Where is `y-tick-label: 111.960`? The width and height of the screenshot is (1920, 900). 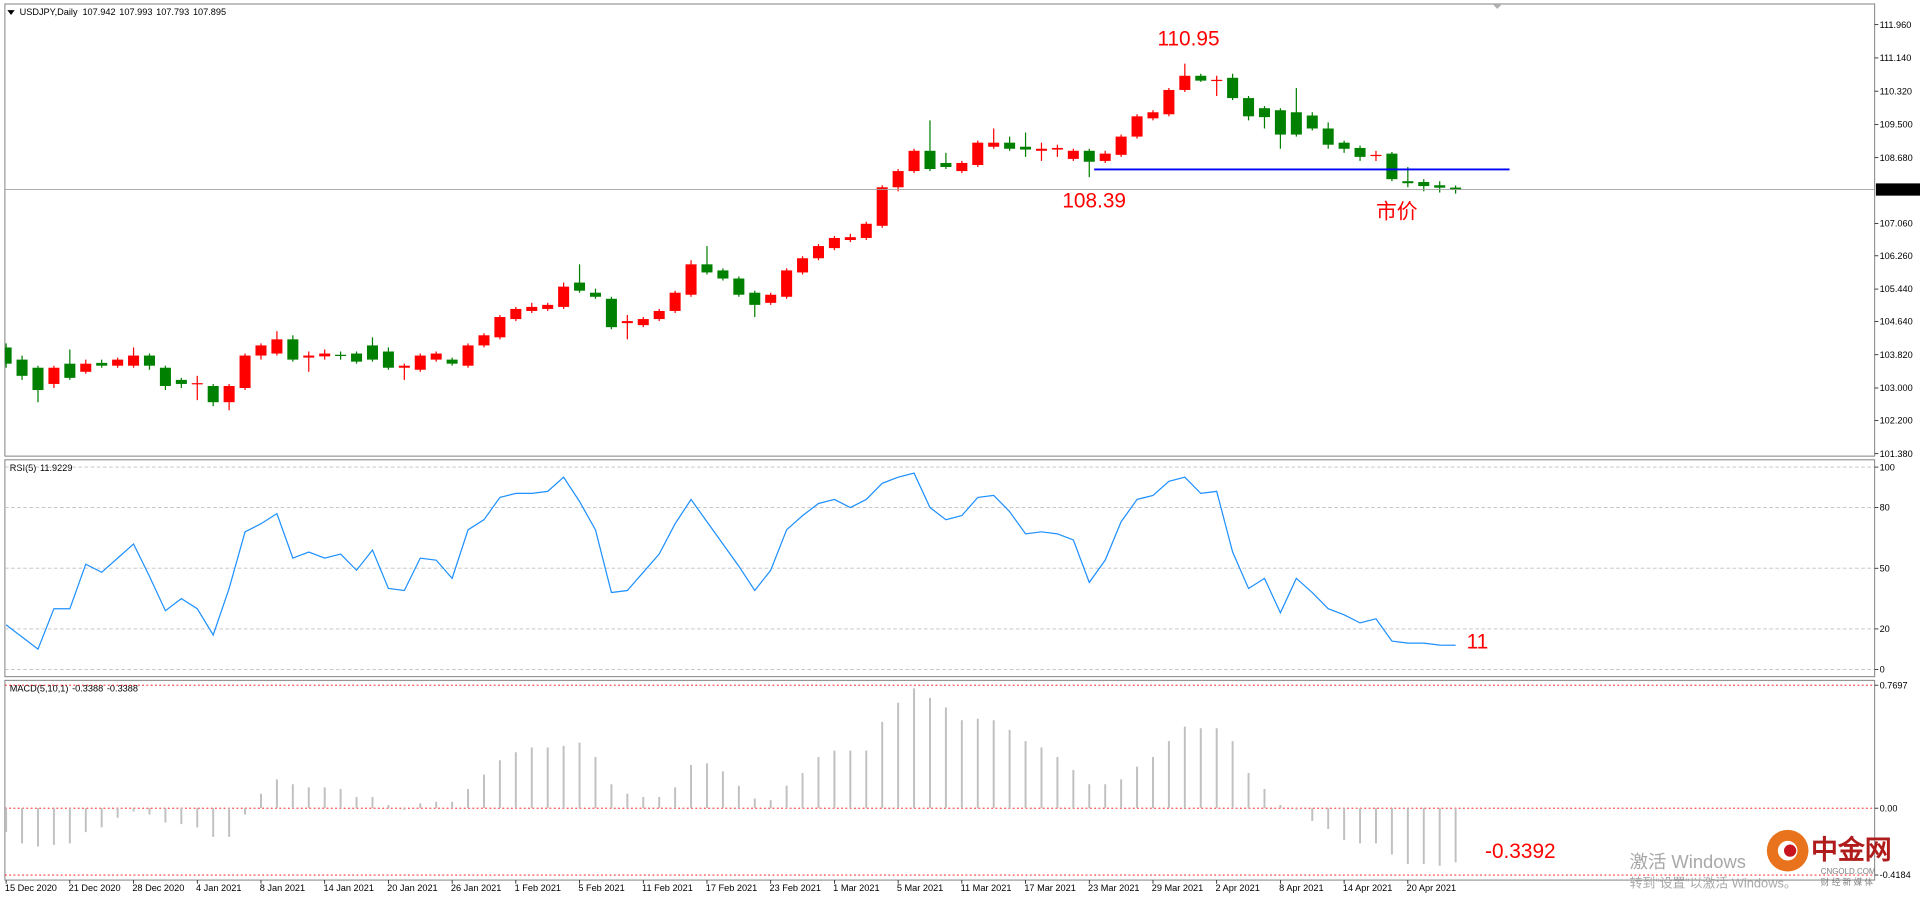 y-tick-label: 111.960 is located at coordinates (1896, 25).